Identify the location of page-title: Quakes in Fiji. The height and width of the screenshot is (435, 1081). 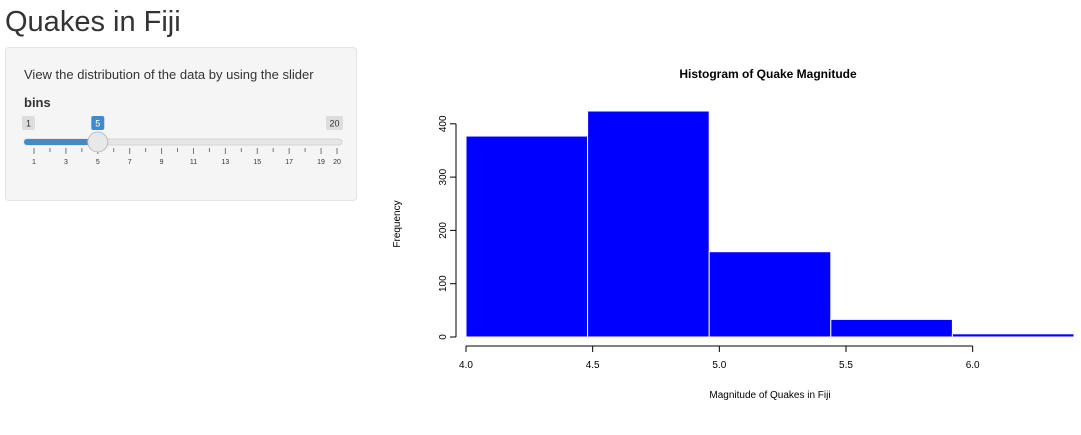
(93, 22).